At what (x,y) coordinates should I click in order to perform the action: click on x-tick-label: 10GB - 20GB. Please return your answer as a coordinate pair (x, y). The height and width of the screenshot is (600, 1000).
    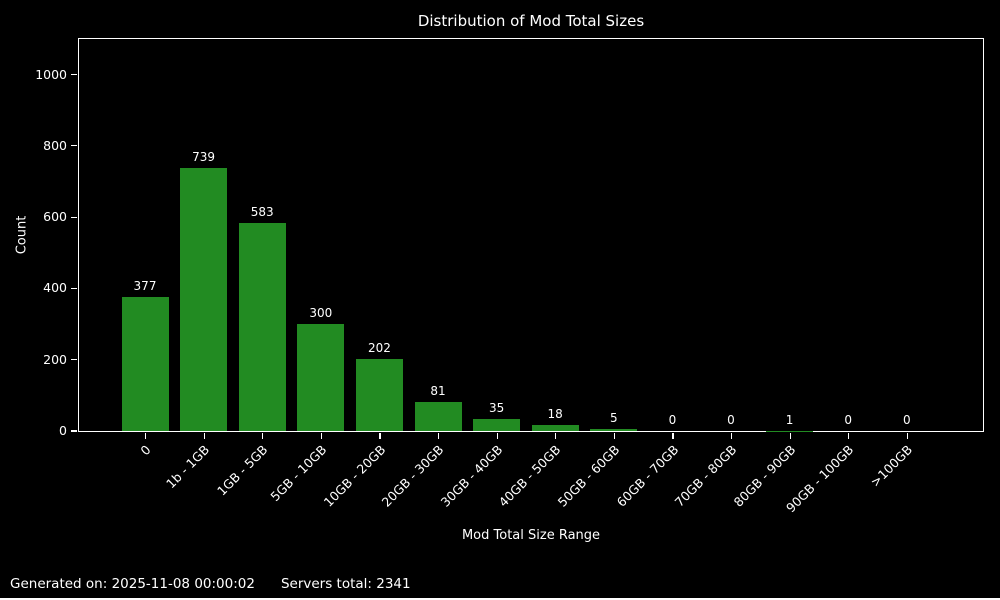
    Looking at the image, I should click on (354, 476).